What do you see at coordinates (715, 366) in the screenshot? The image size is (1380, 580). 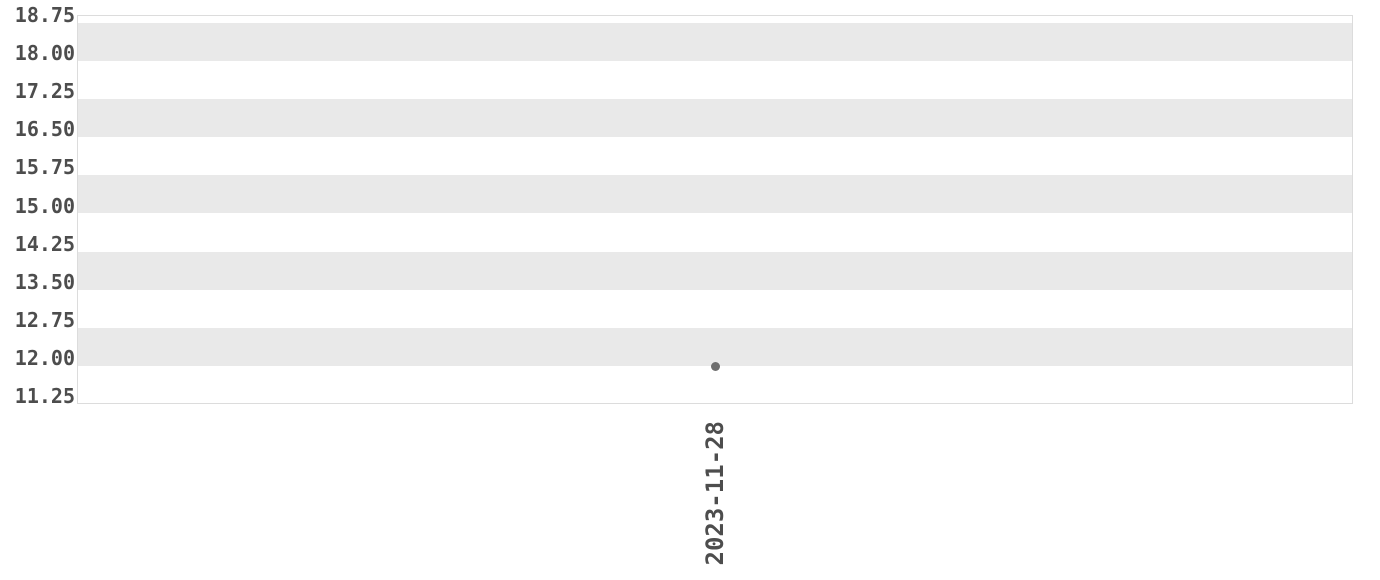 I see `data-point` at bounding box center [715, 366].